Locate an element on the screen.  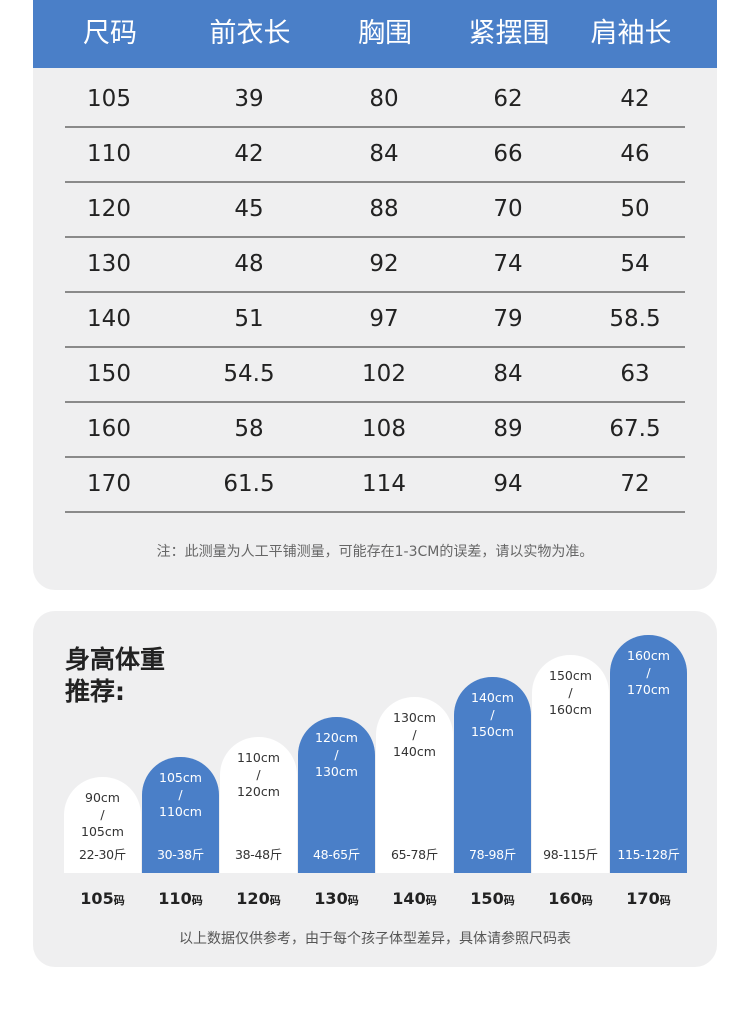
table-row: 120 45 88 70 50 is located at coordinates (375, 210).